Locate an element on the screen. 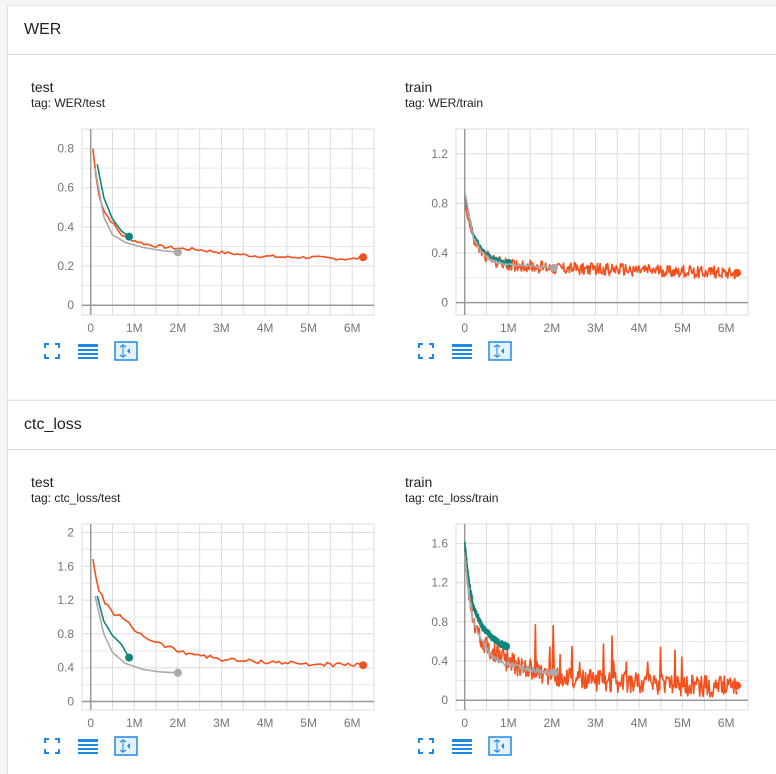 Image resolution: width=776 pixels, height=774 pixels. y-tick-label: 0.2 is located at coordinates (65, 266).